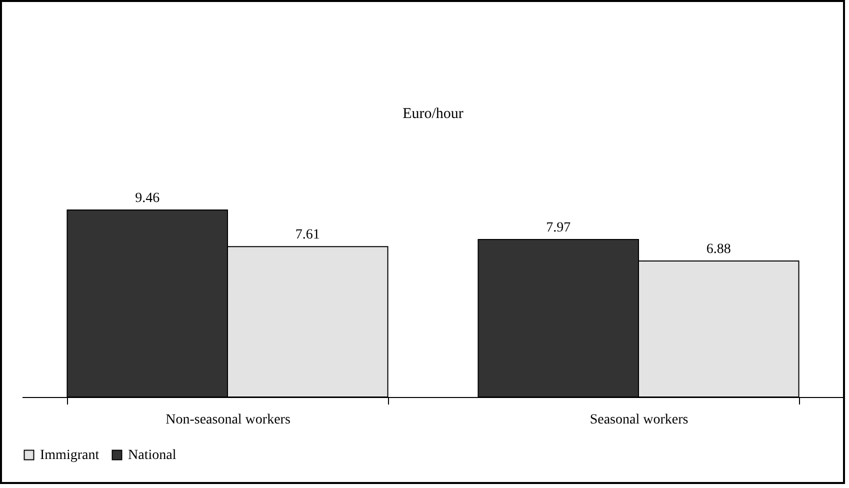 The width and height of the screenshot is (849, 488). What do you see at coordinates (433, 114) in the screenshot?
I see `chart-title: Euro/hour` at bounding box center [433, 114].